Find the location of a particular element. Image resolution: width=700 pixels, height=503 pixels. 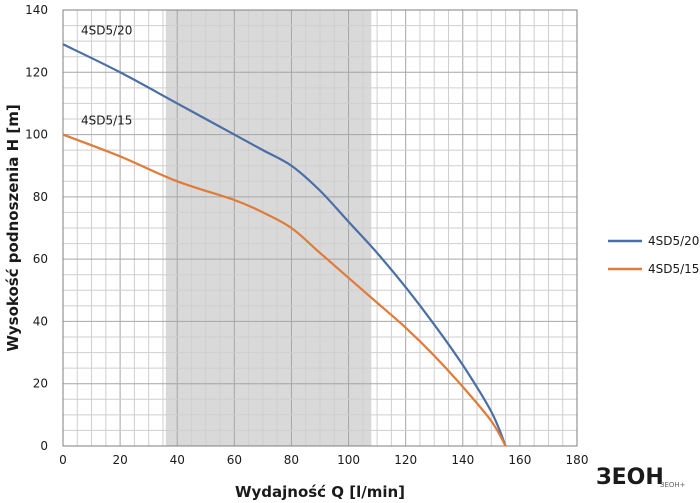

x-tick-labels: 0 20 40 60 80 100 120 140 160 180 is located at coordinates (323, 460).